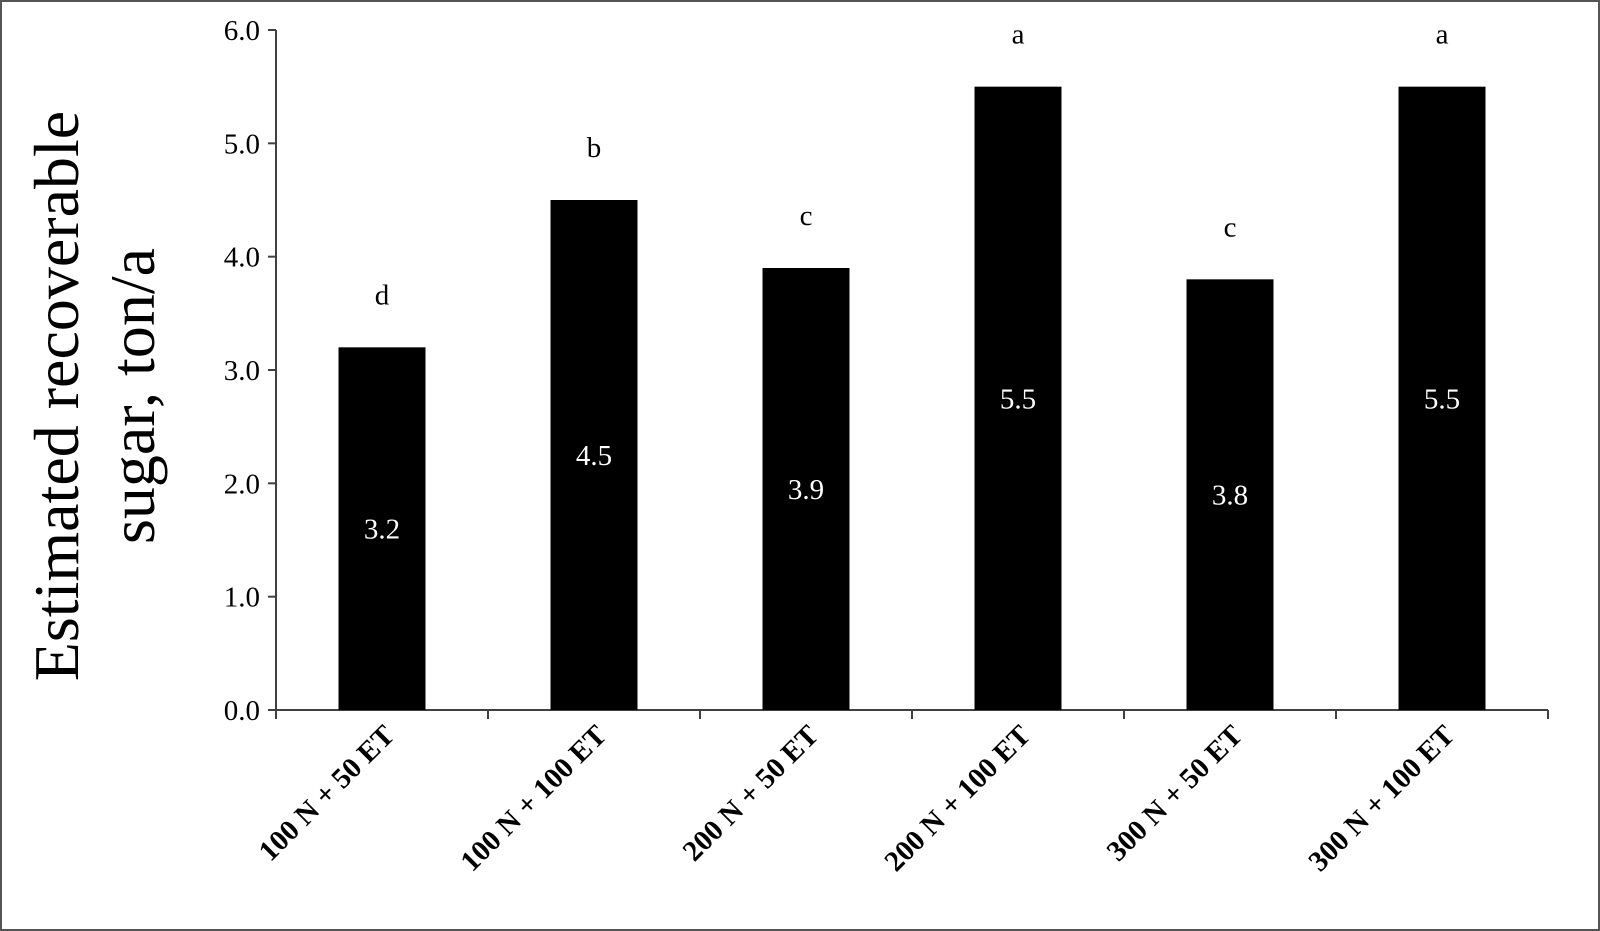 The height and width of the screenshot is (931, 1600). What do you see at coordinates (94, 396) in the screenshot?
I see `y-axis-label: Estimated recoverable sugar, ton/a` at bounding box center [94, 396].